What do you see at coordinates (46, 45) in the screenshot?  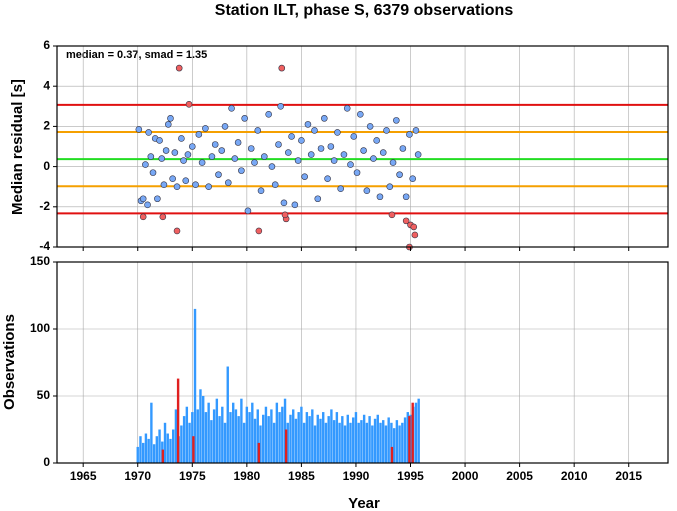 I see `y-tick-label: 6` at bounding box center [46, 45].